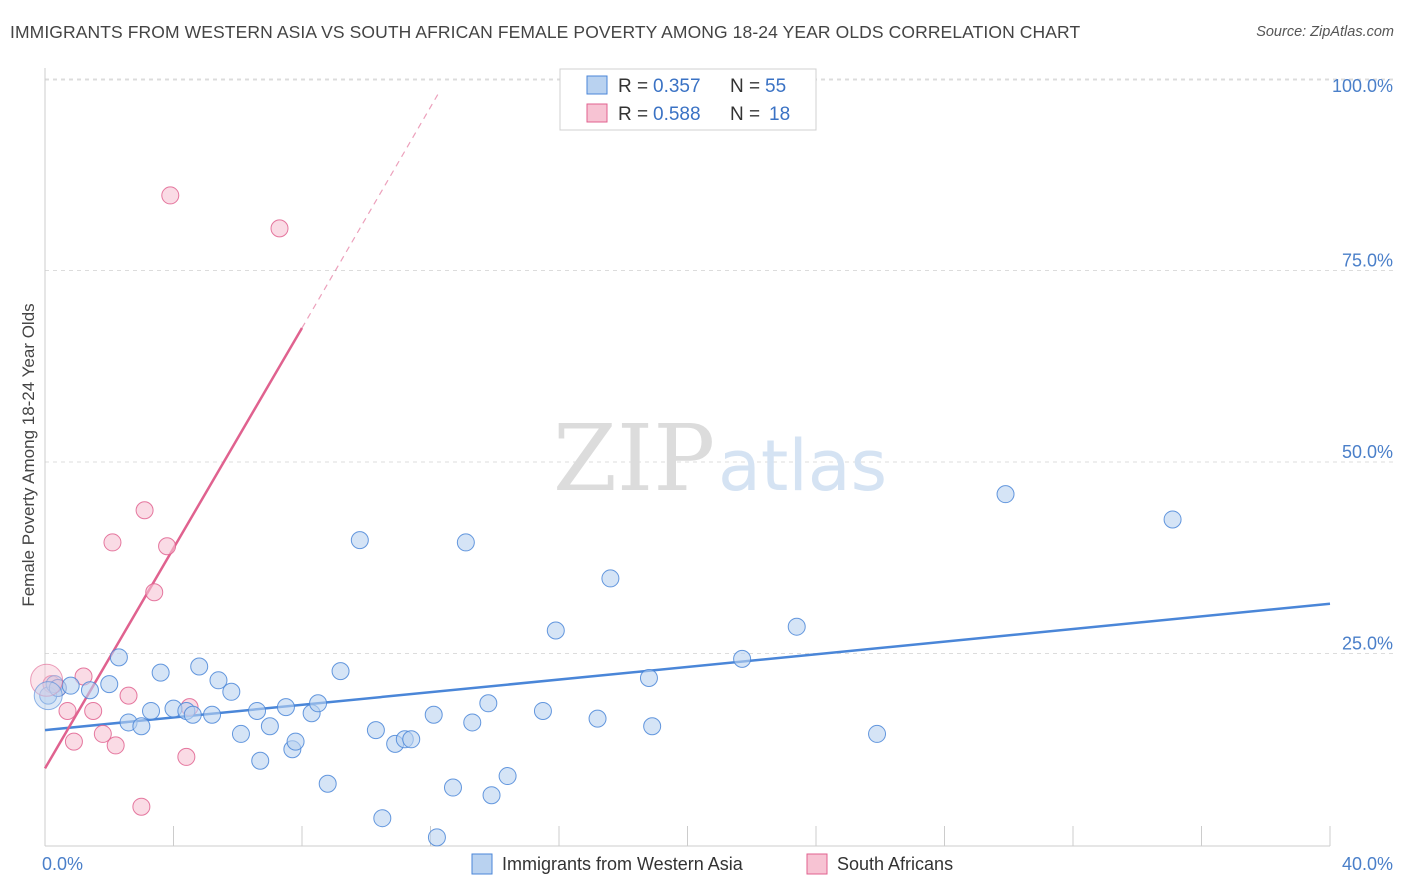 Image resolution: width=1406 pixels, height=892 pixels. What do you see at coordinates (1367, 261) in the screenshot?
I see `y-tick-label-75: 75.0%` at bounding box center [1367, 261].